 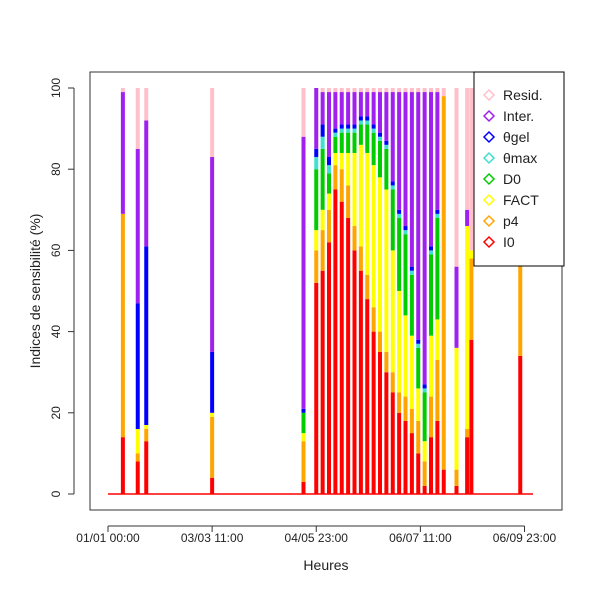 What do you see at coordinates (329, 161) in the screenshot?
I see `bar-segment-7-θgel` at bounding box center [329, 161].